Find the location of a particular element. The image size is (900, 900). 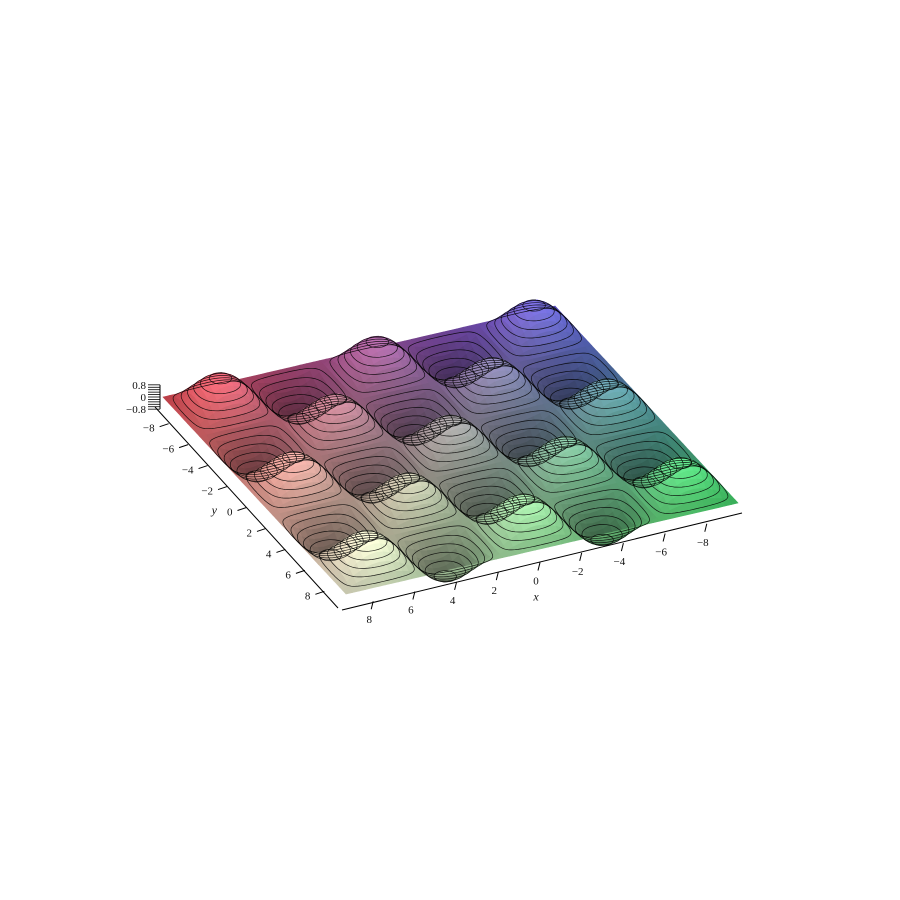

x-tick-label: 6 is located at coordinates (411, 611).